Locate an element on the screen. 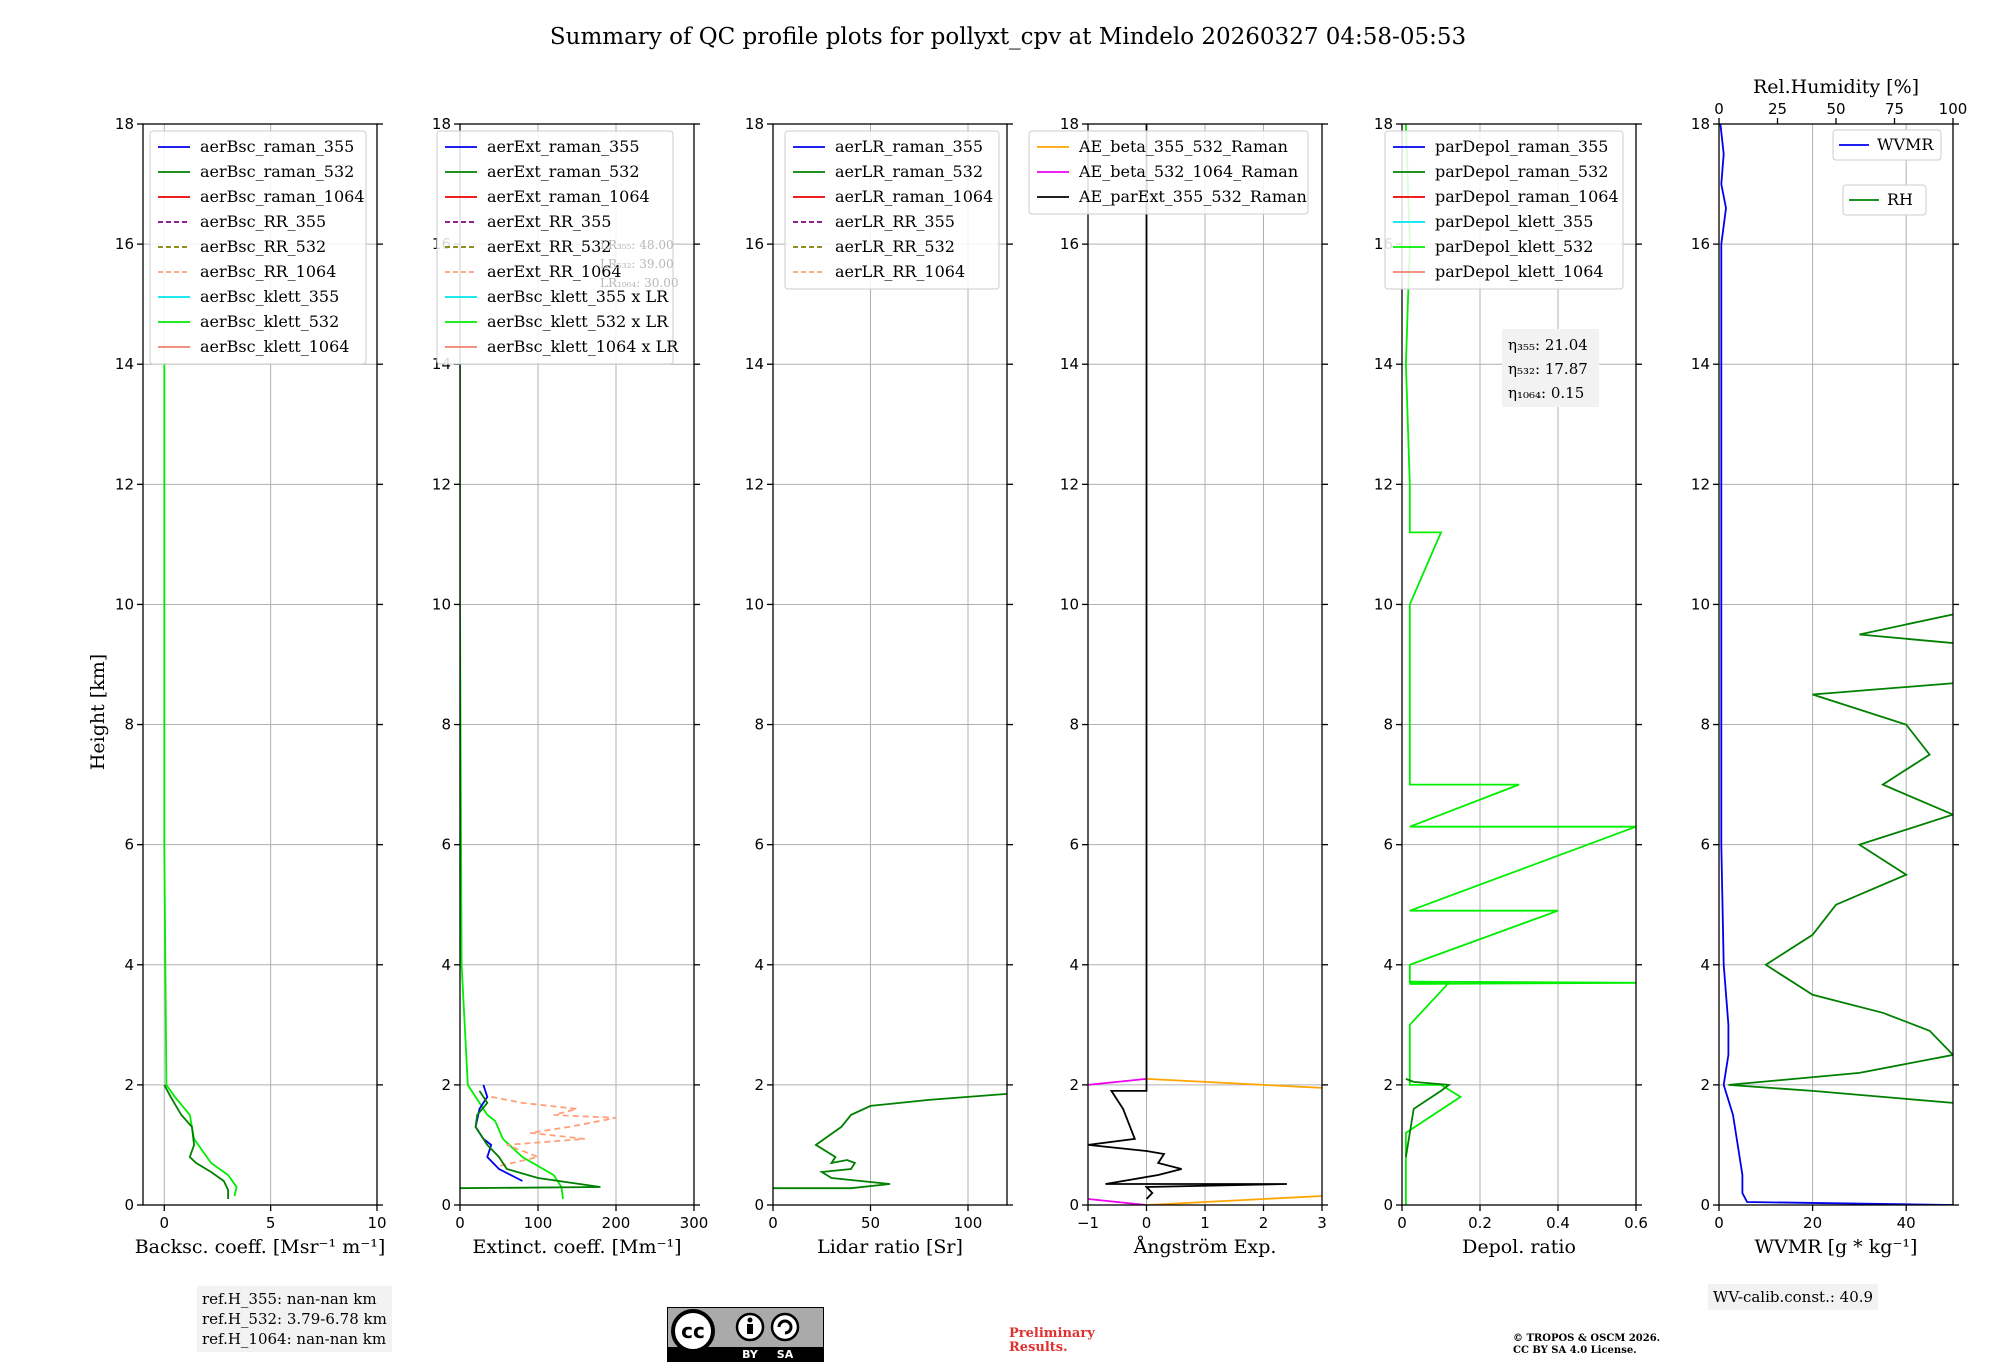  lr-label-3: LR₁₀₆₄: 30.00 is located at coordinates (639, 283).